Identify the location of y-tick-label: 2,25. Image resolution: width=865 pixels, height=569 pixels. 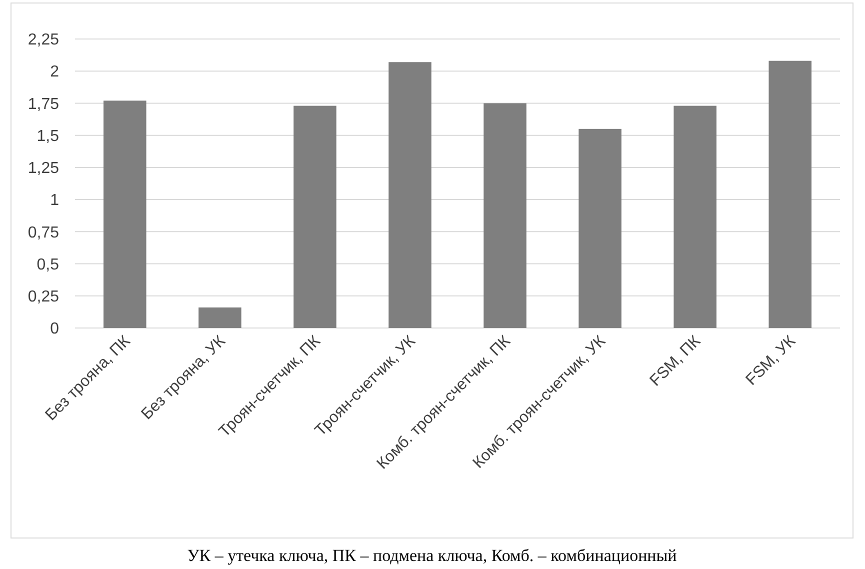
(44, 40).